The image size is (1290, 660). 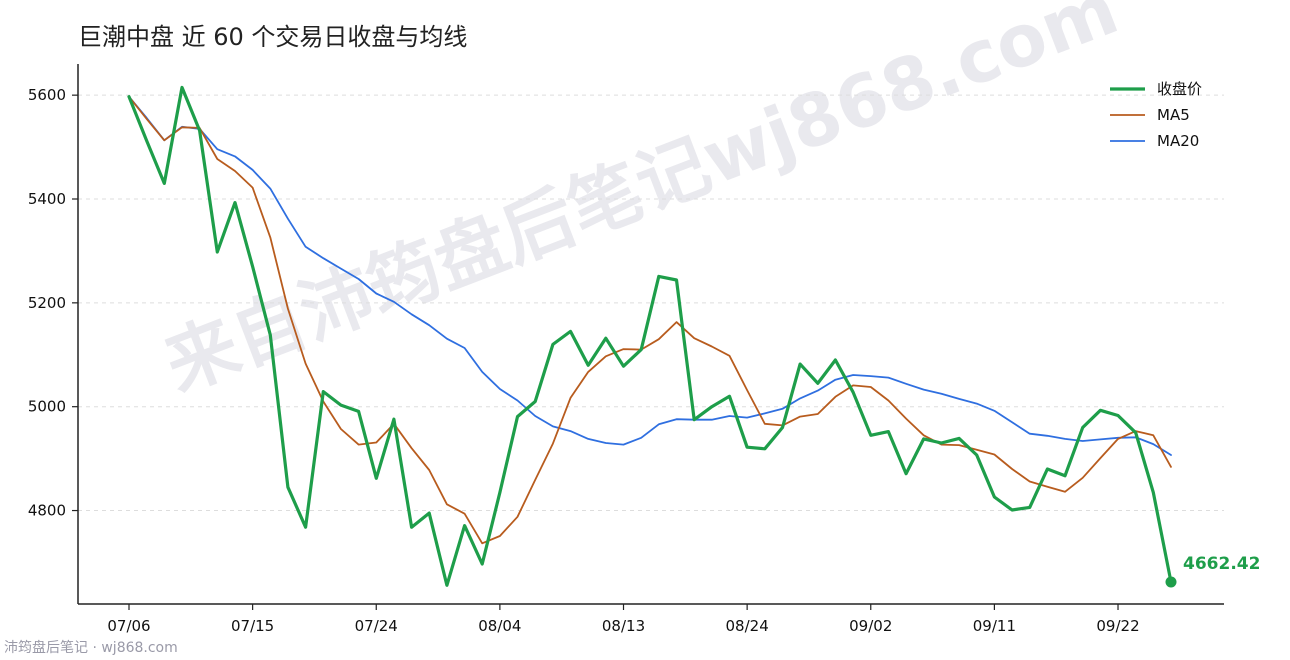 What do you see at coordinates (1171, 582) in the screenshot?
I see `last-close-marker` at bounding box center [1171, 582].